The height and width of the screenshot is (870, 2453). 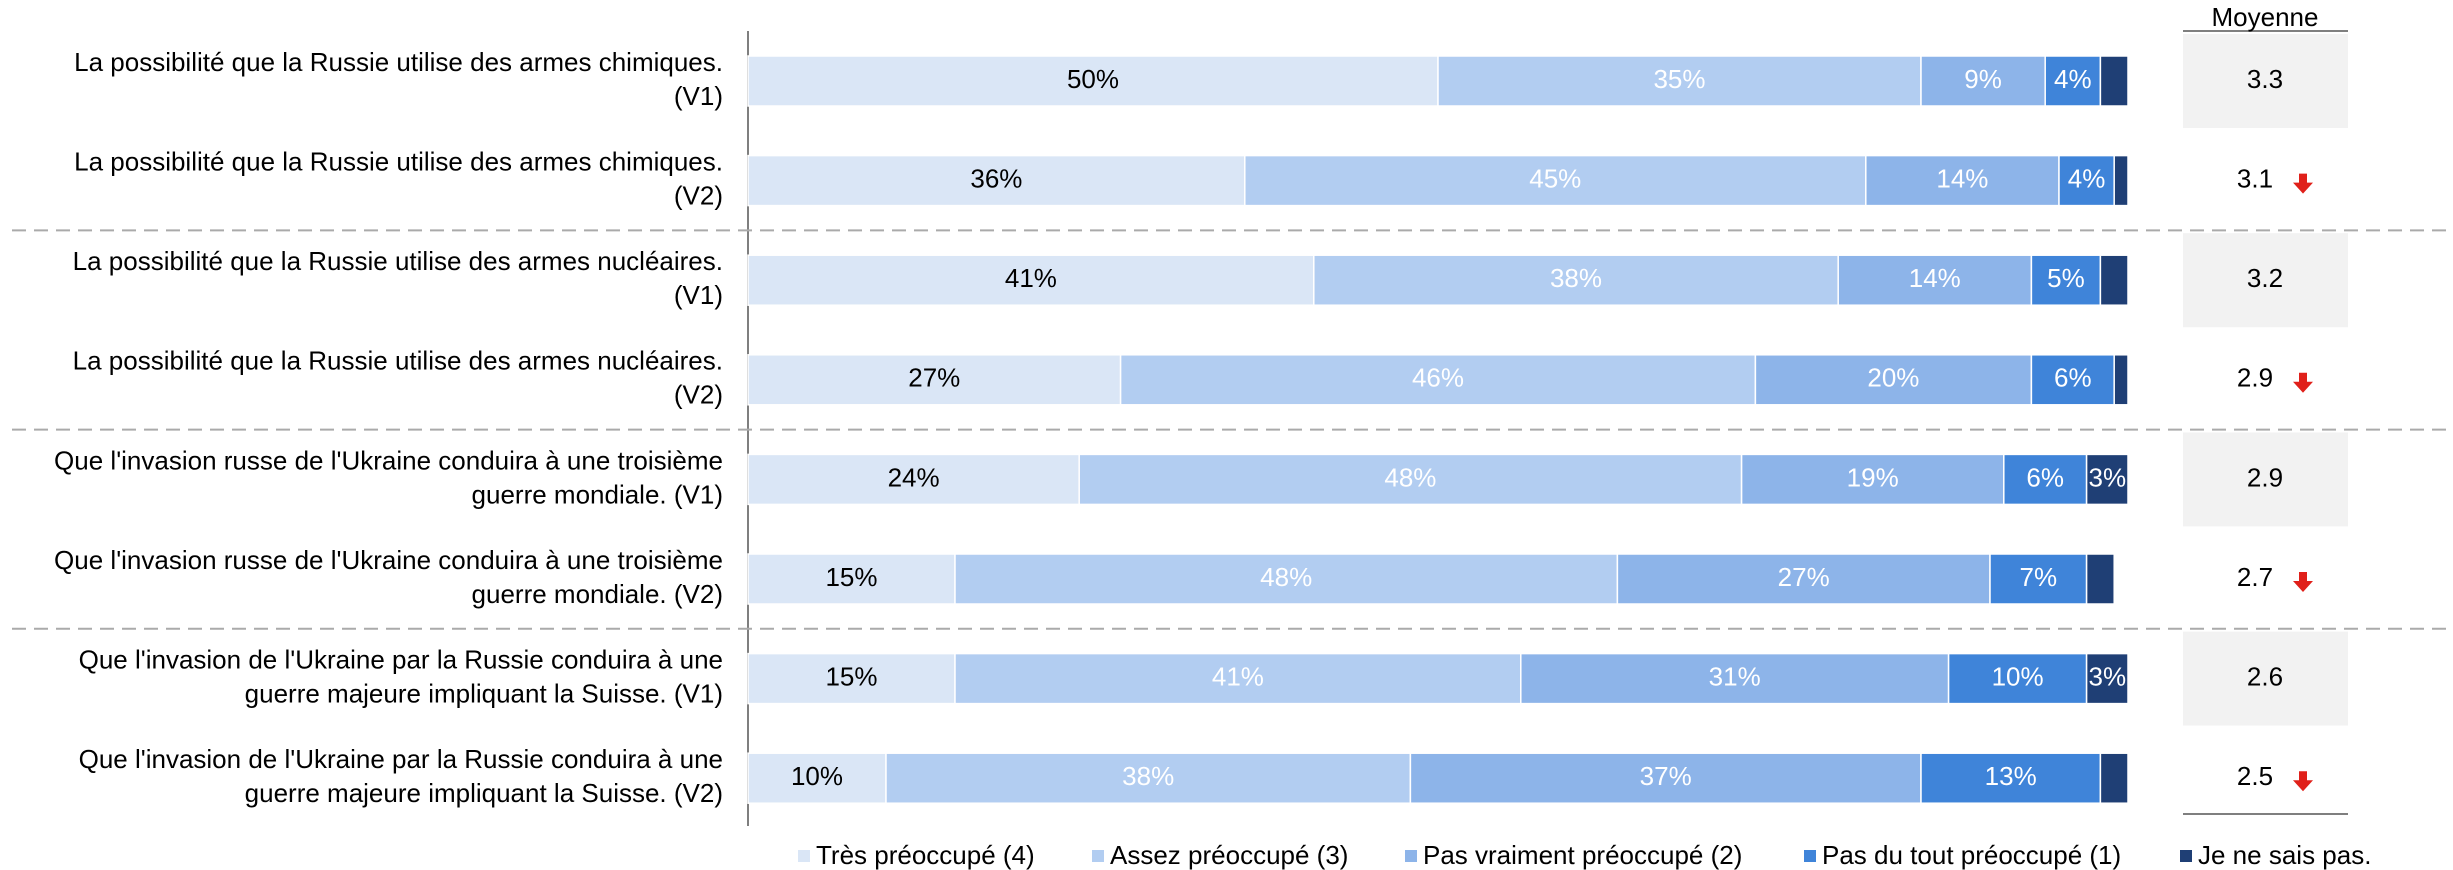 I want to click on category-label: guerre mondiale. (V1), so click(x=597, y=494).